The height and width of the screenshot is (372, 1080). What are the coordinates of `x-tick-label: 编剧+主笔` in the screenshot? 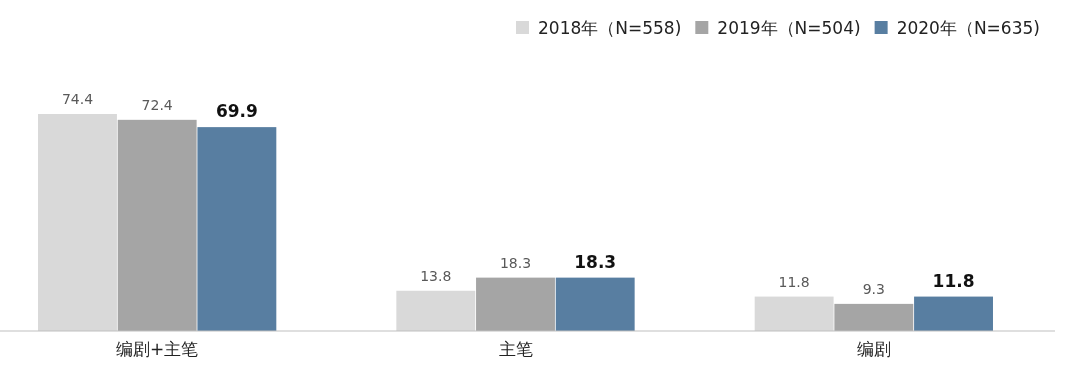 It's located at (157, 349).